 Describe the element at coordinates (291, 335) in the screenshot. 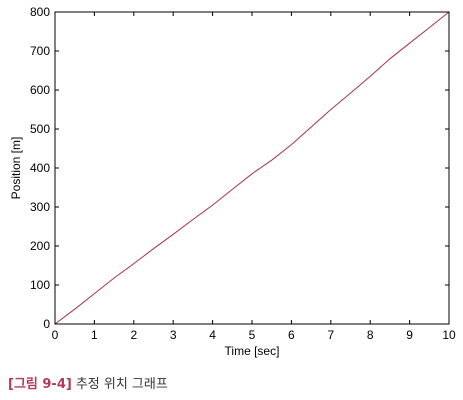

I see `x-tick-label: 6` at that location.